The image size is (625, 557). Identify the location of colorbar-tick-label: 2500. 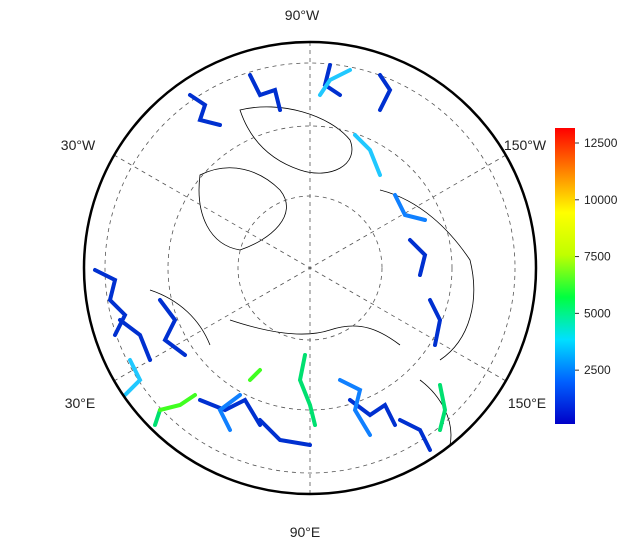
(597, 370).